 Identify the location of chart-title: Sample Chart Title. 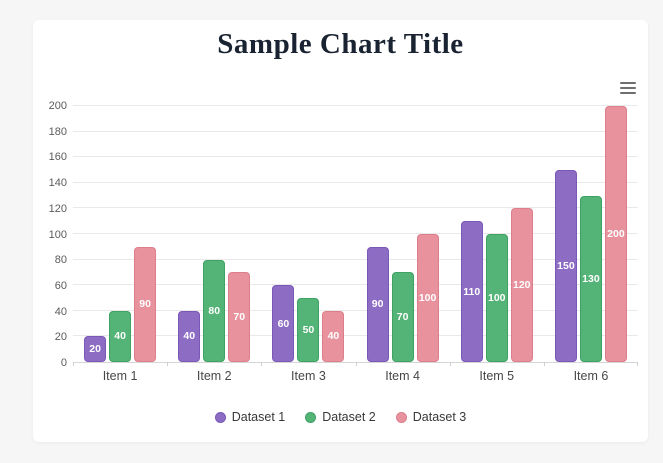
(340, 44).